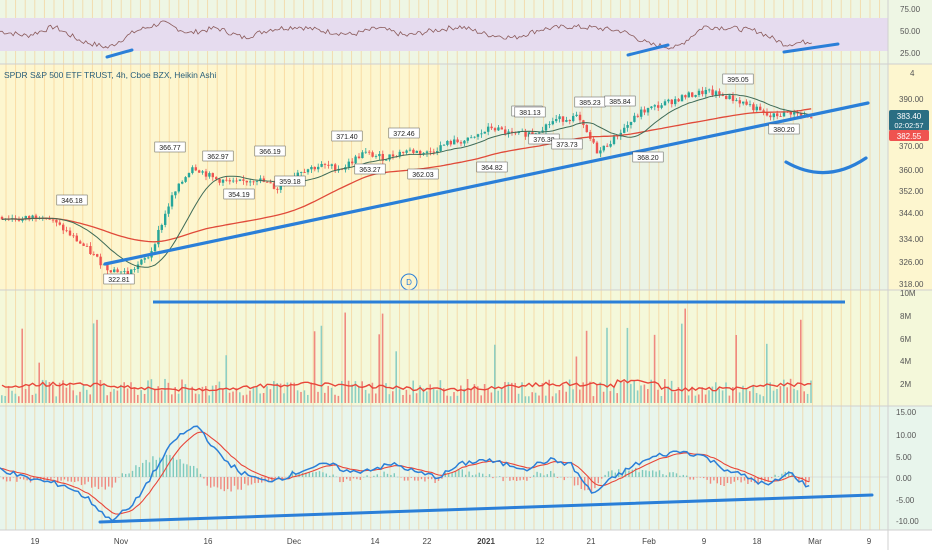  What do you see at coordinates (406, 385) in the screenshot?
I see `volume-average` at bounding box center [406, 385].